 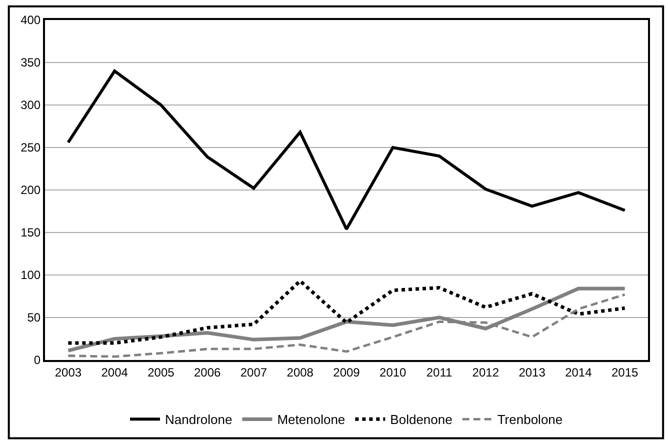 What do you see at coordinates (161, 372) in the screenshot?
I see `x-tick-label: 2005` at bounding box center [161, 372].